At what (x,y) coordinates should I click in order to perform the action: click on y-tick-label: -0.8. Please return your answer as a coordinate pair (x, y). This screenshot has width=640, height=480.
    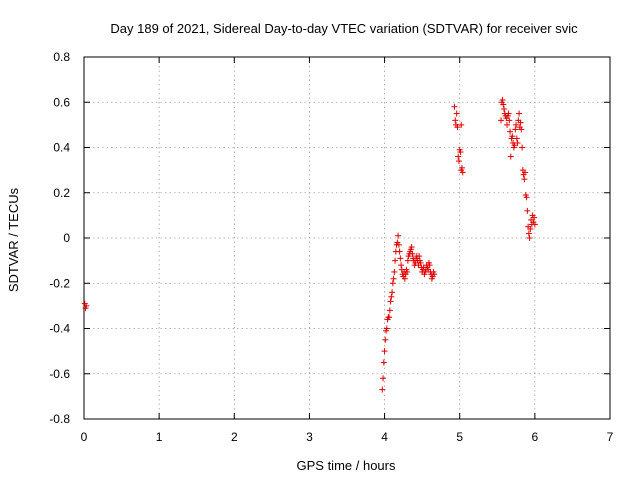
    Looking at the image, I should click on (59, 419).